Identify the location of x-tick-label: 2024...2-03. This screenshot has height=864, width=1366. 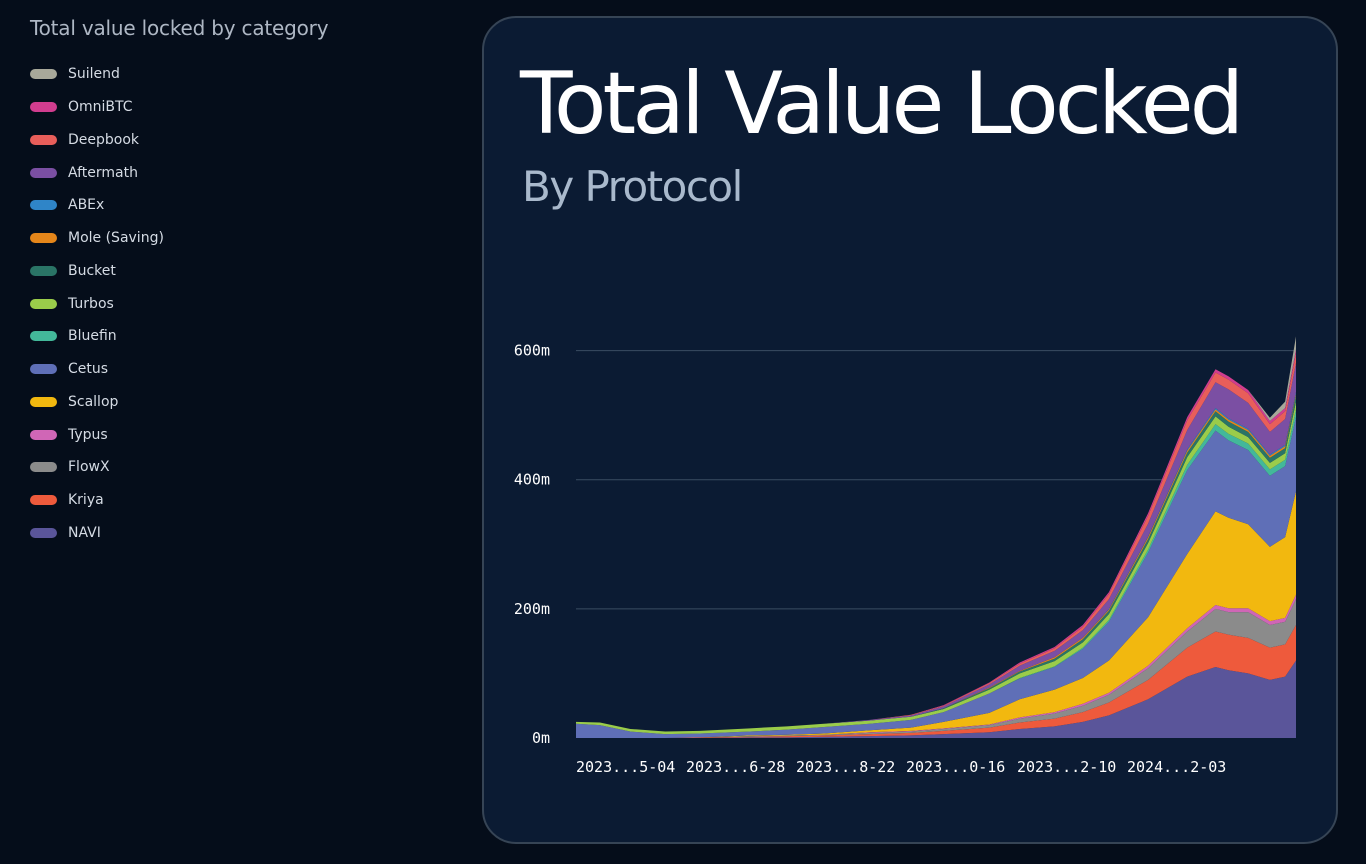
(1176, 767).